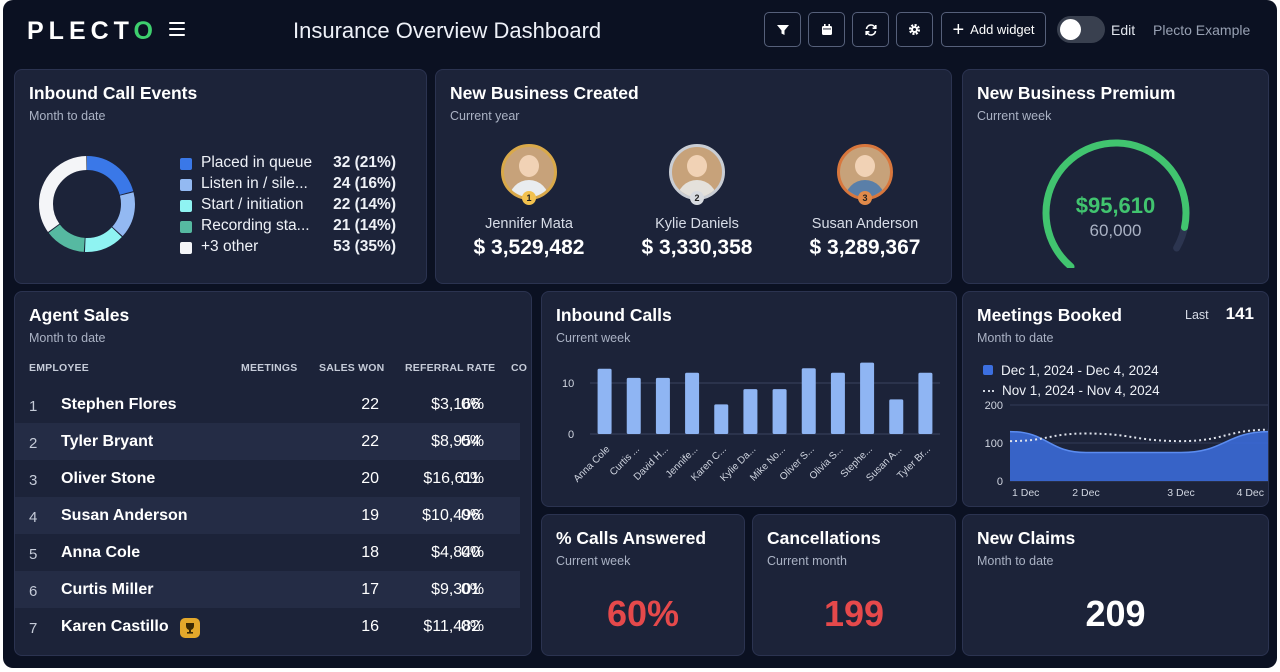 The width and height of the screenshot is (1280, 672). What do you see at coordinates (267, 478) in the screenshot?
I see `table-row: 3 Oliver Stone 20 $16,611 0%` at bounding box center [267, 478].